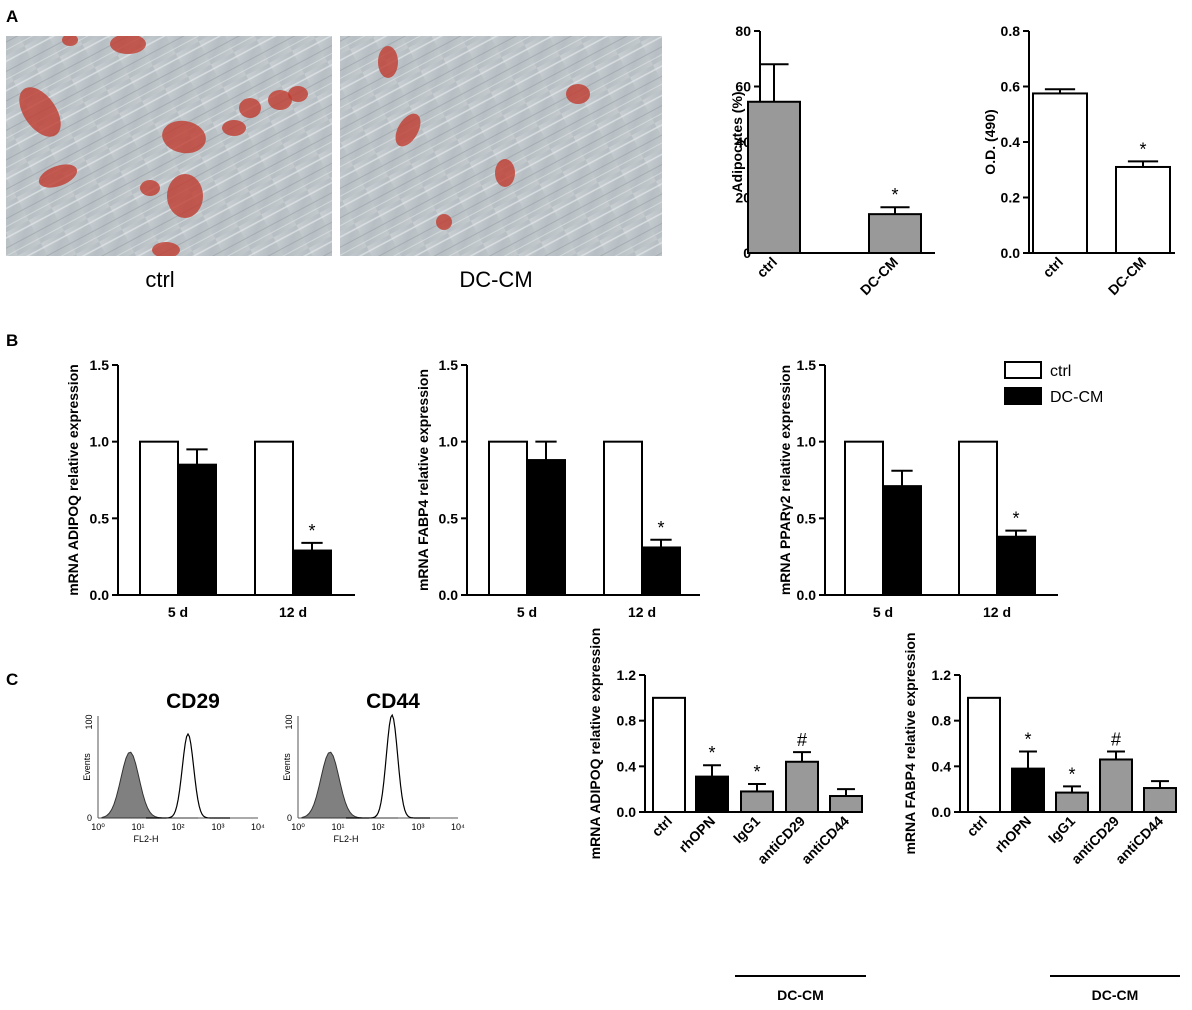  What do you see at coordinates (89, 721) in the screenshot?
I see `histogram-y-tick-label: 100` at bounding box center [89, 721].